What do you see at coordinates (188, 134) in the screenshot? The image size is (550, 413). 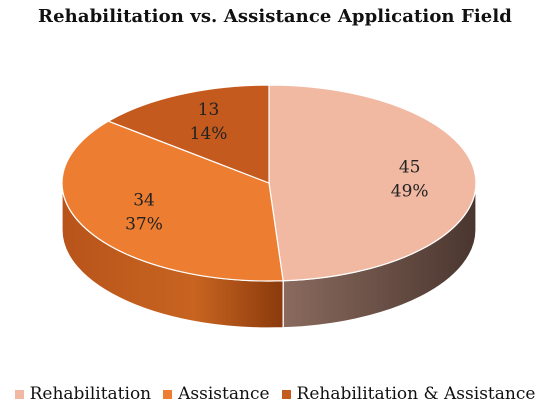 I see `slice-rehabilitation-and-assistance` at bounding box center [188, 134].